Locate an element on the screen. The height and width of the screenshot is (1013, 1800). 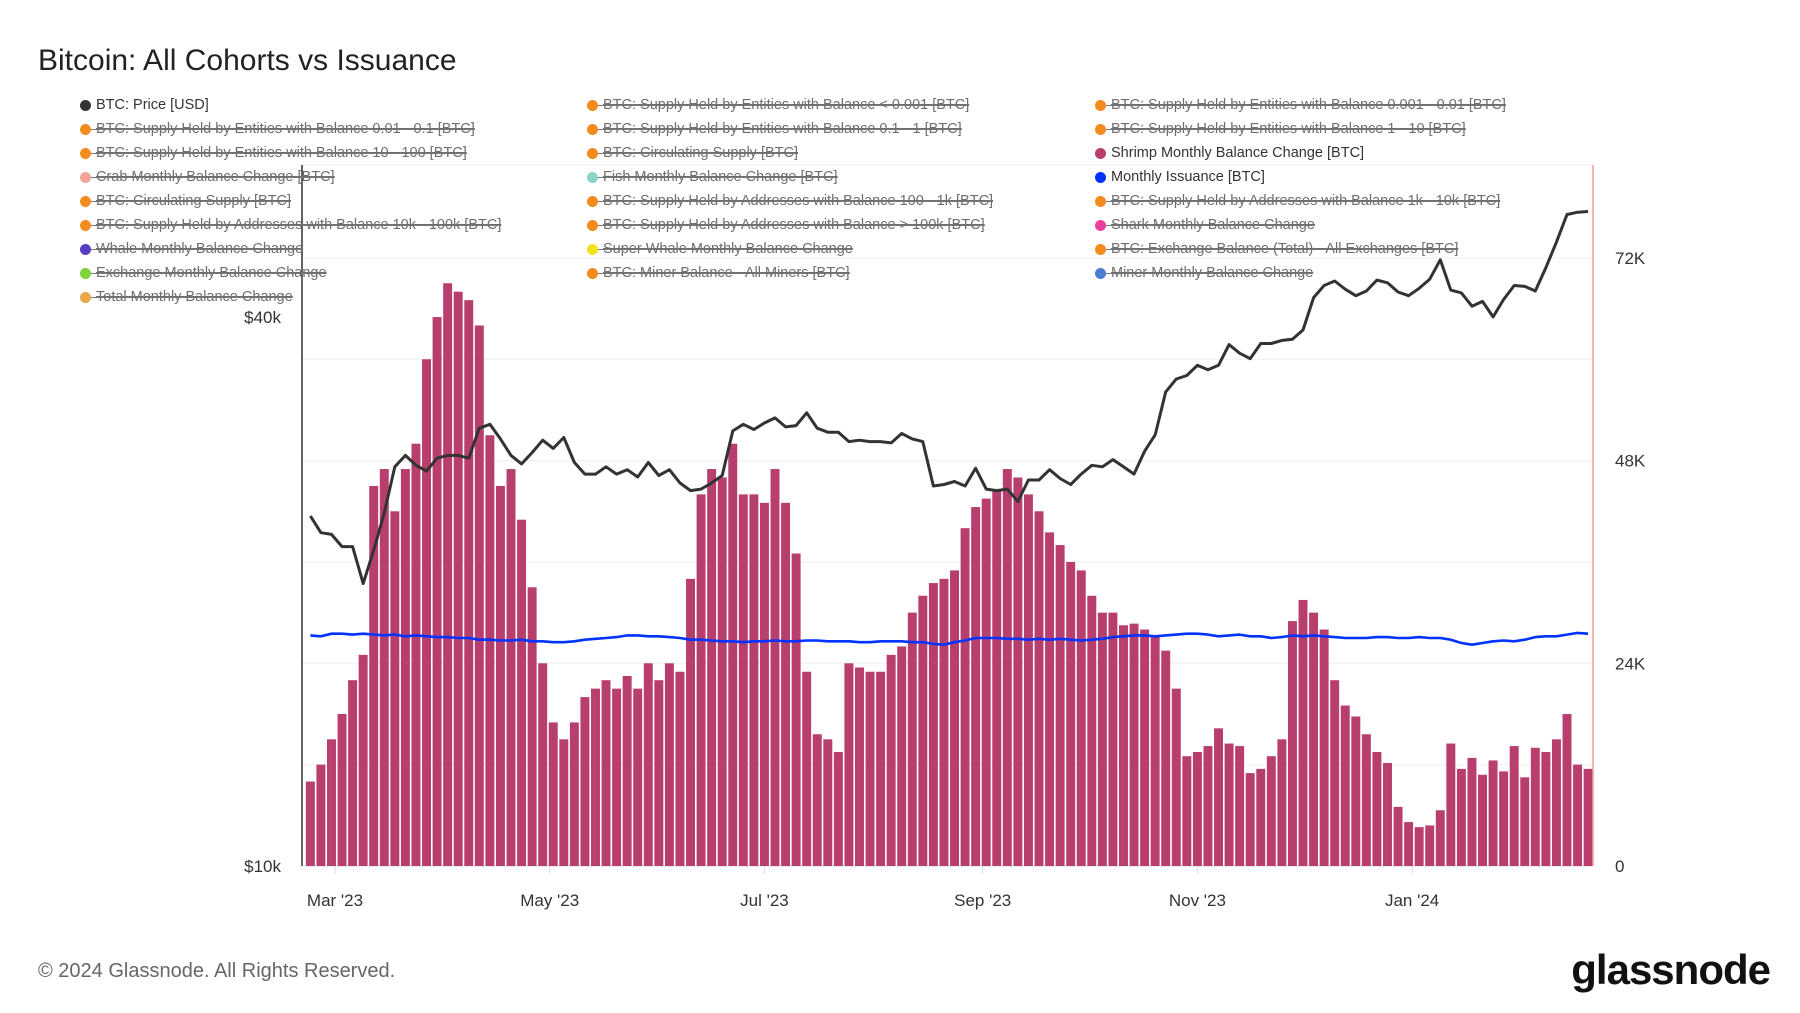
legend-item: Shark Monthly Balance Change is located at coordinates (1205, 225).